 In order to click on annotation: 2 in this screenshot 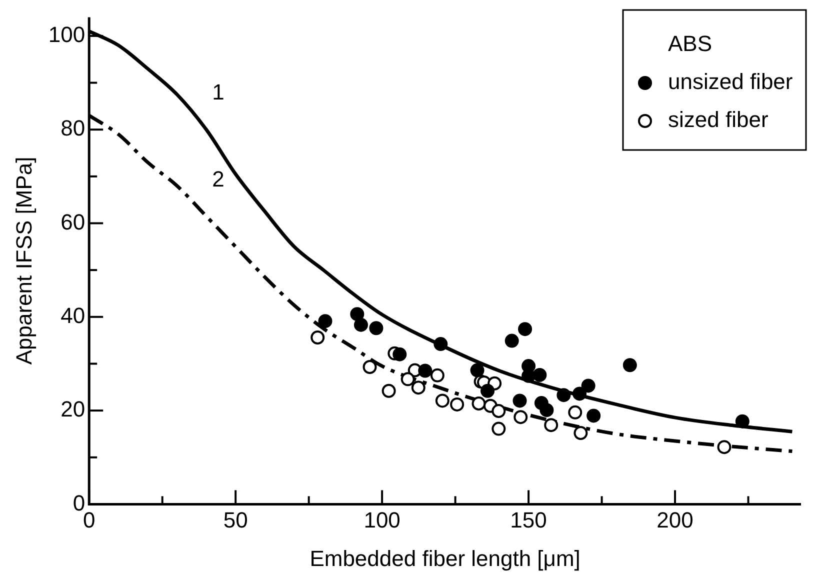, I will do `click(218, 179)`.